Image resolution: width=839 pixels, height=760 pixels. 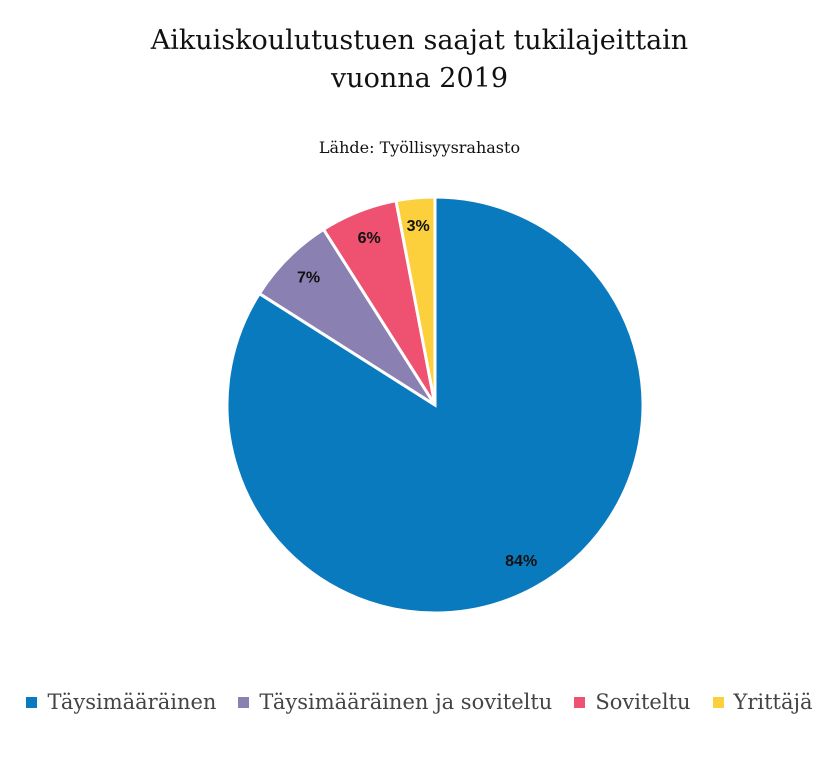 I want to click on data-label: 6%, so click(x=369, y=238).